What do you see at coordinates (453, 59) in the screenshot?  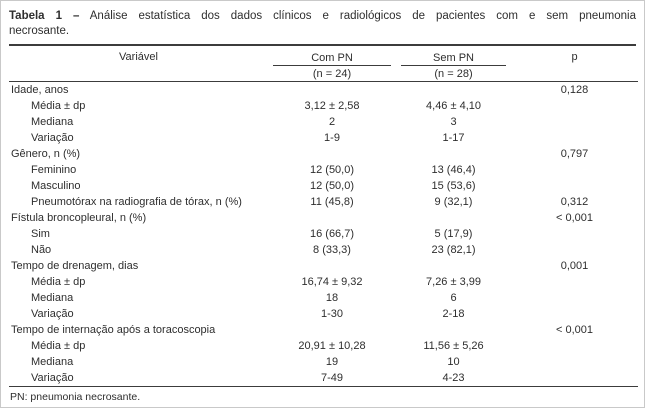 I see `header-group-sem-pn-label: Sem PN` at bounding box center [453, 59].